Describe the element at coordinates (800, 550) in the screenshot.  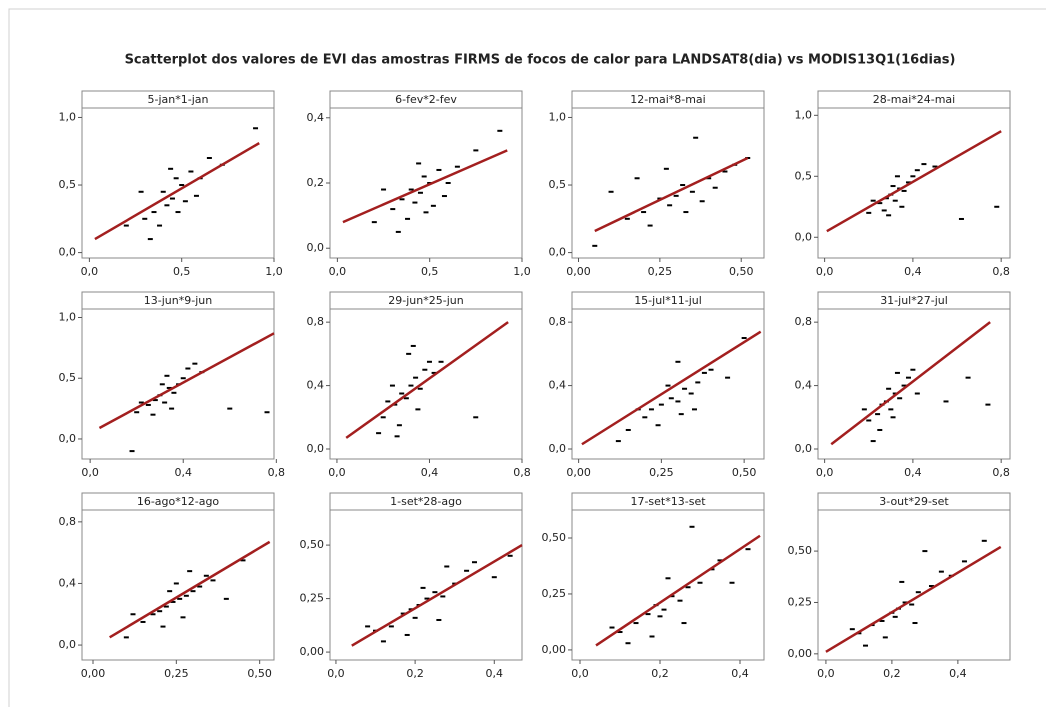
I see `y-tick-label: 0,50` at that location.